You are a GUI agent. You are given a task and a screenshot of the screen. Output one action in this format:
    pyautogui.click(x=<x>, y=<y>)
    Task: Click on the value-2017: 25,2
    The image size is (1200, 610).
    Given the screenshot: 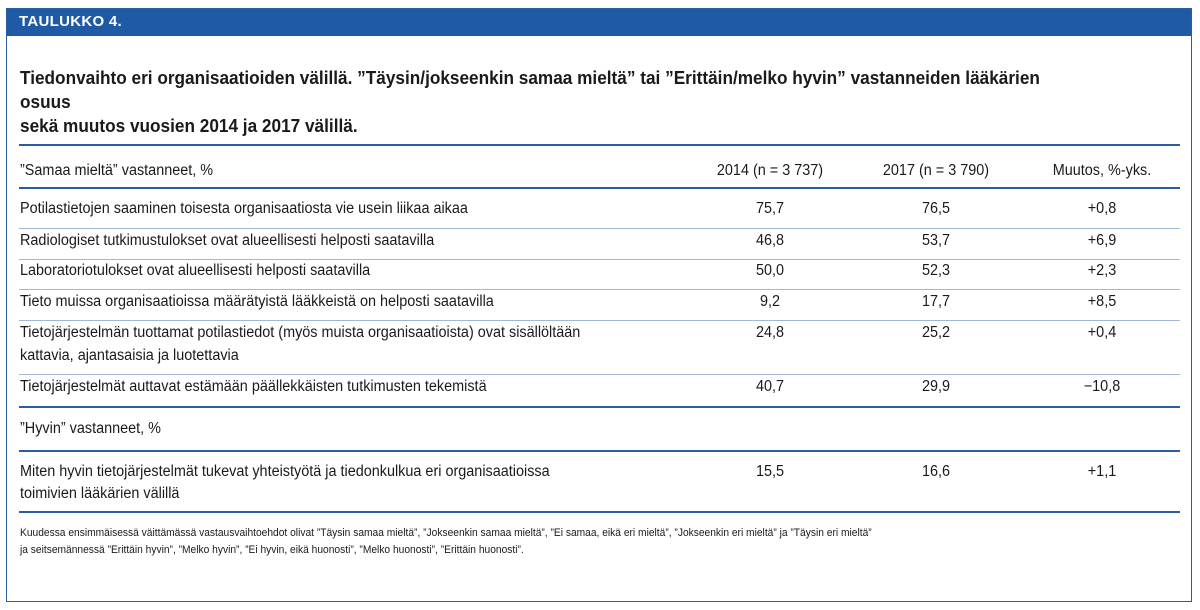 What is the action you would take?
    pyautogui.click(x=936, y=332)
    